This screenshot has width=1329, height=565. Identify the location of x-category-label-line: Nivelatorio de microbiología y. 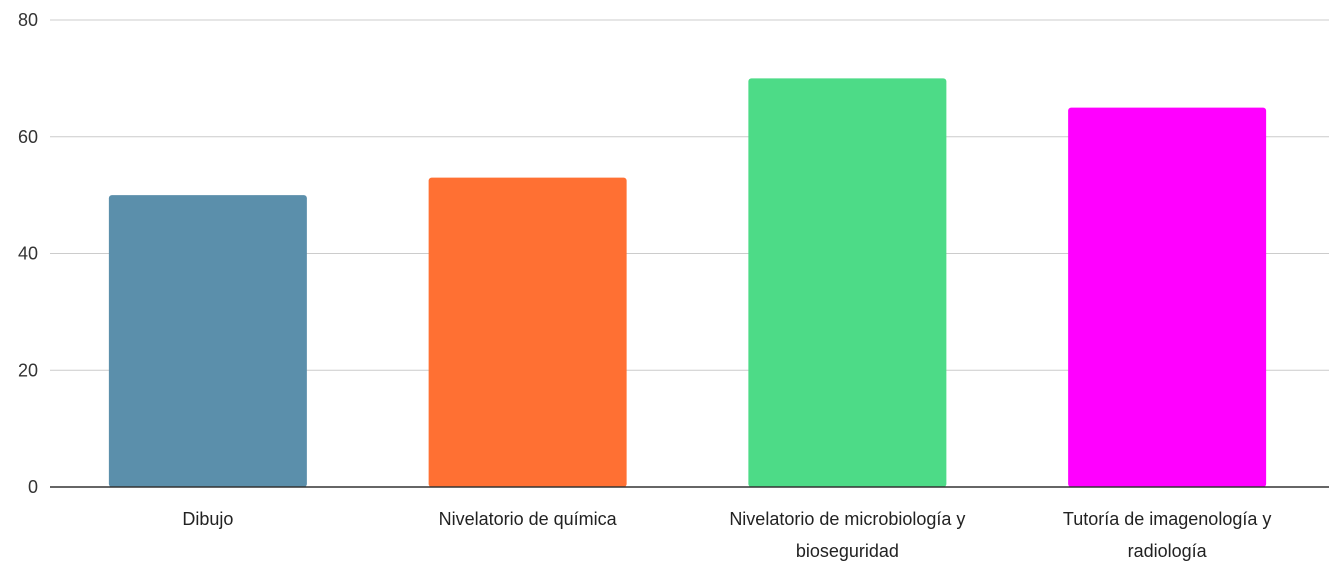
(847, 519).